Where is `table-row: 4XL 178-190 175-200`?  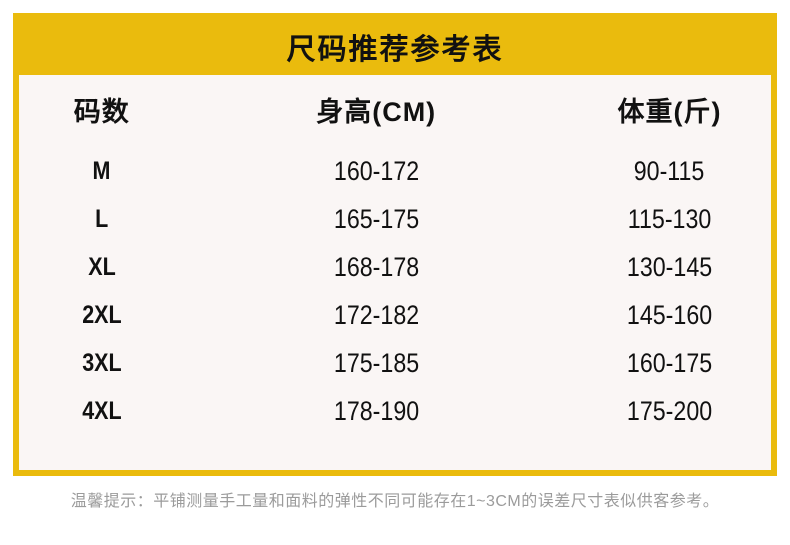 table-row: 4XL 178-190 175-200 is located at coordinates (395, 411).